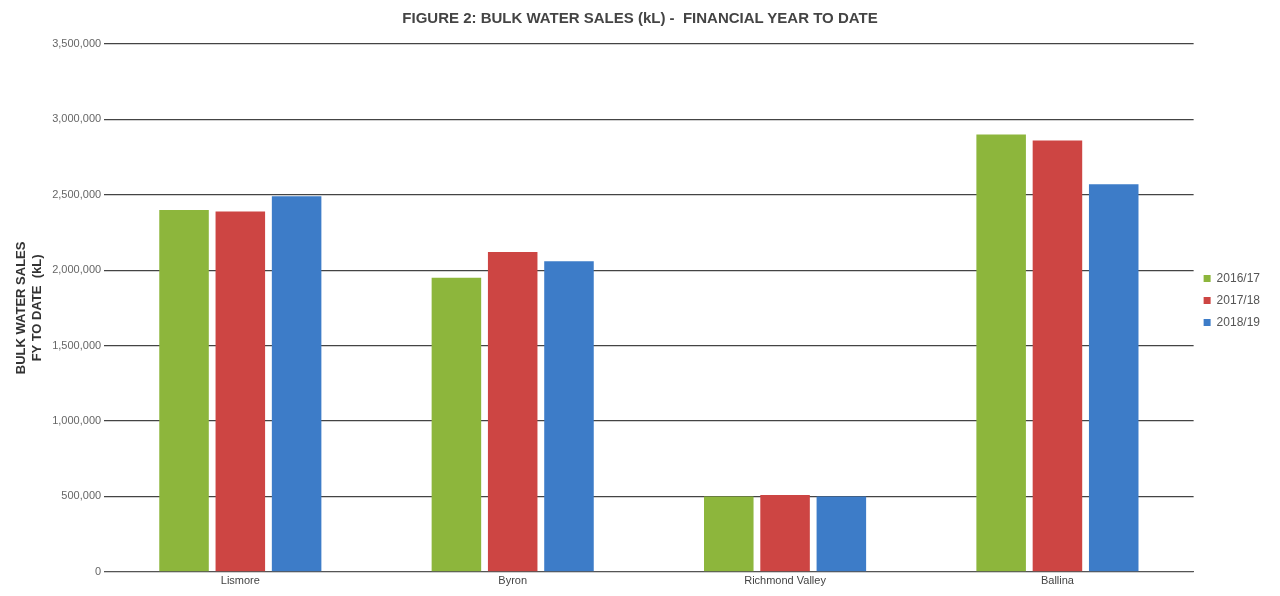  I want to click on x-tick-label: Byron, so click(513, 580).